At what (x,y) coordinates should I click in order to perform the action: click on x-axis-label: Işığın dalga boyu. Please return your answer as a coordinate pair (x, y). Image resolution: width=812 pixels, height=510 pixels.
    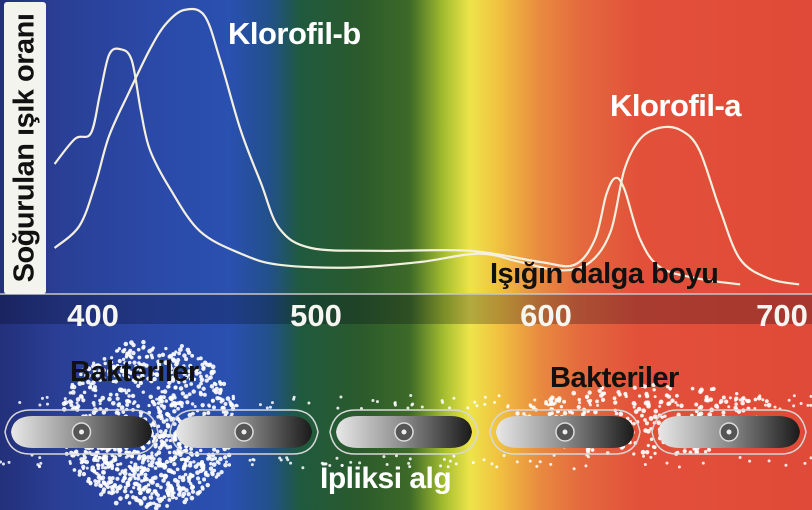
    Looking at the image, I should click on (604, 274).